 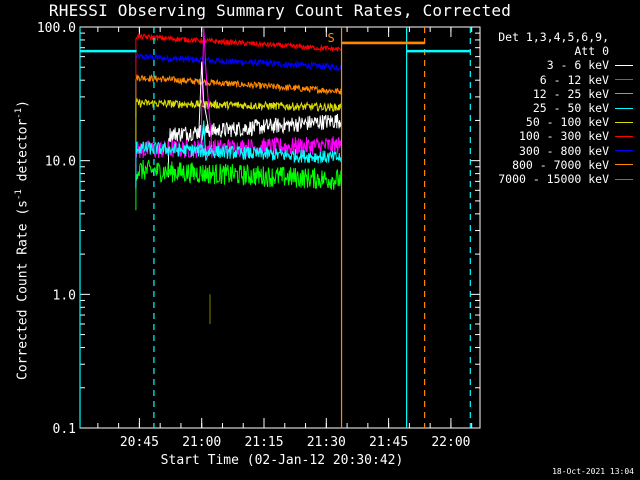 What do you see at coordinates (593, 471) in the screenshot?
I see `timestamp: 18-Oct-2021 13:04` at bounding box center [593, 471].